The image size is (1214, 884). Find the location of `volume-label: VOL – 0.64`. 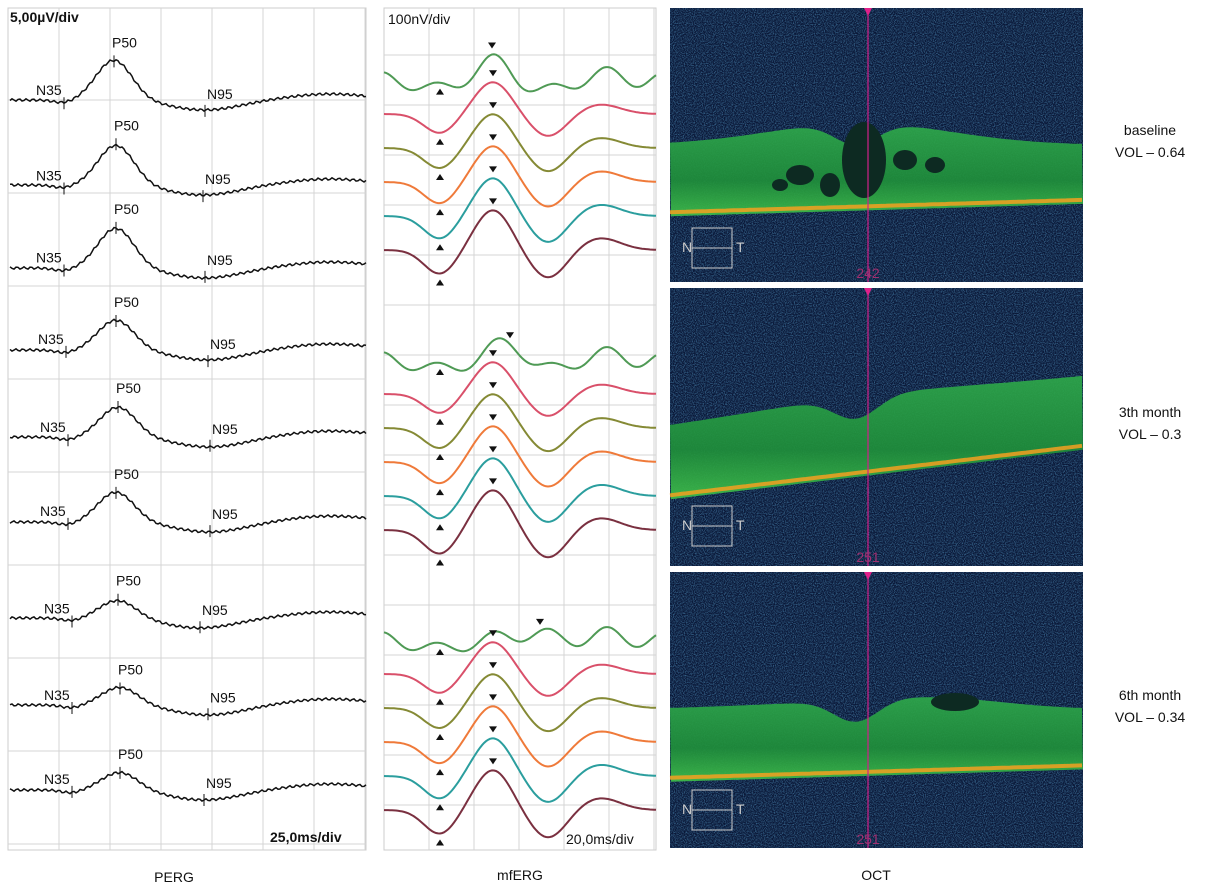

volume-label: VOL – 0.64 is located at coordinates (1150, 152).